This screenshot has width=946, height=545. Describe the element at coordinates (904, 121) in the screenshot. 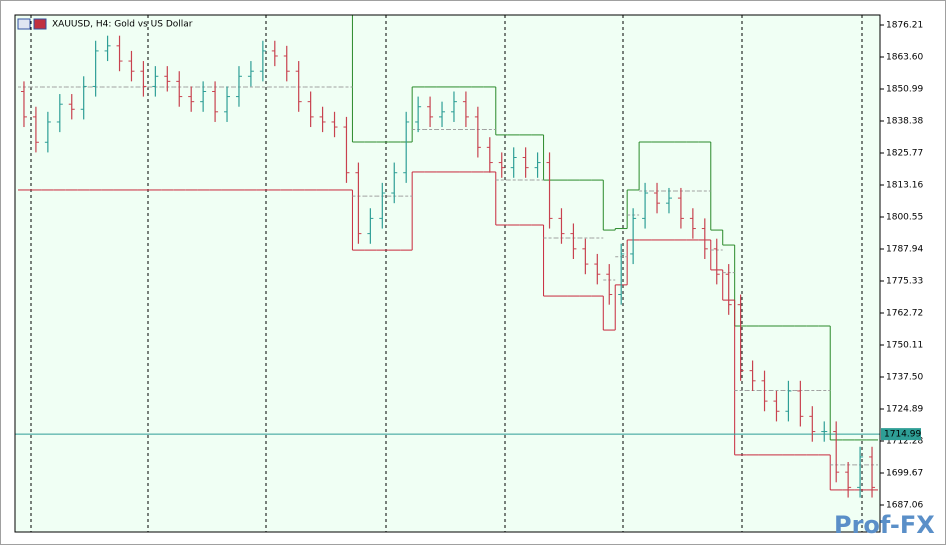

I see `y-tick-label: 1838.38` at that location.